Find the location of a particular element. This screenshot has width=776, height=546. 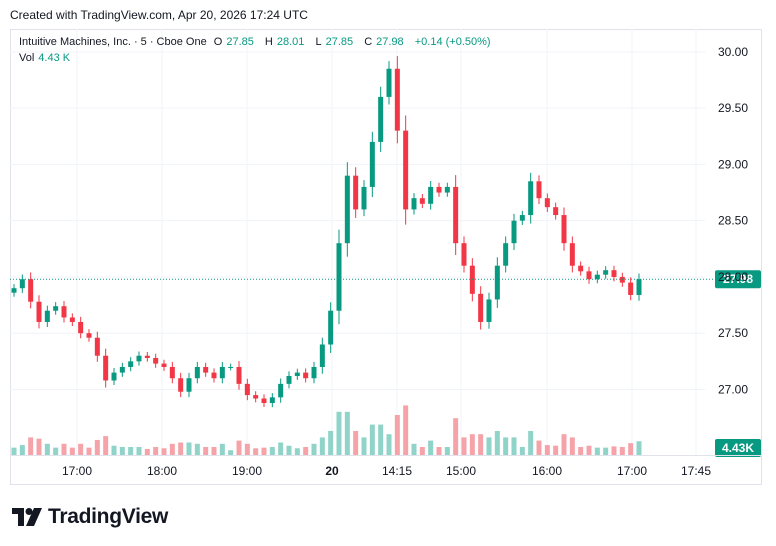

time-tick-label: 15:00 is located at coordinates (461, 471).